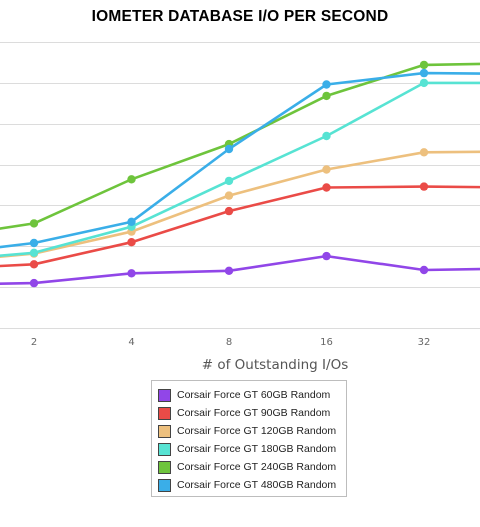 The width and height of the screenshot is (480, 527). I want to click on x-tick-label: 2, so click(34, 342).